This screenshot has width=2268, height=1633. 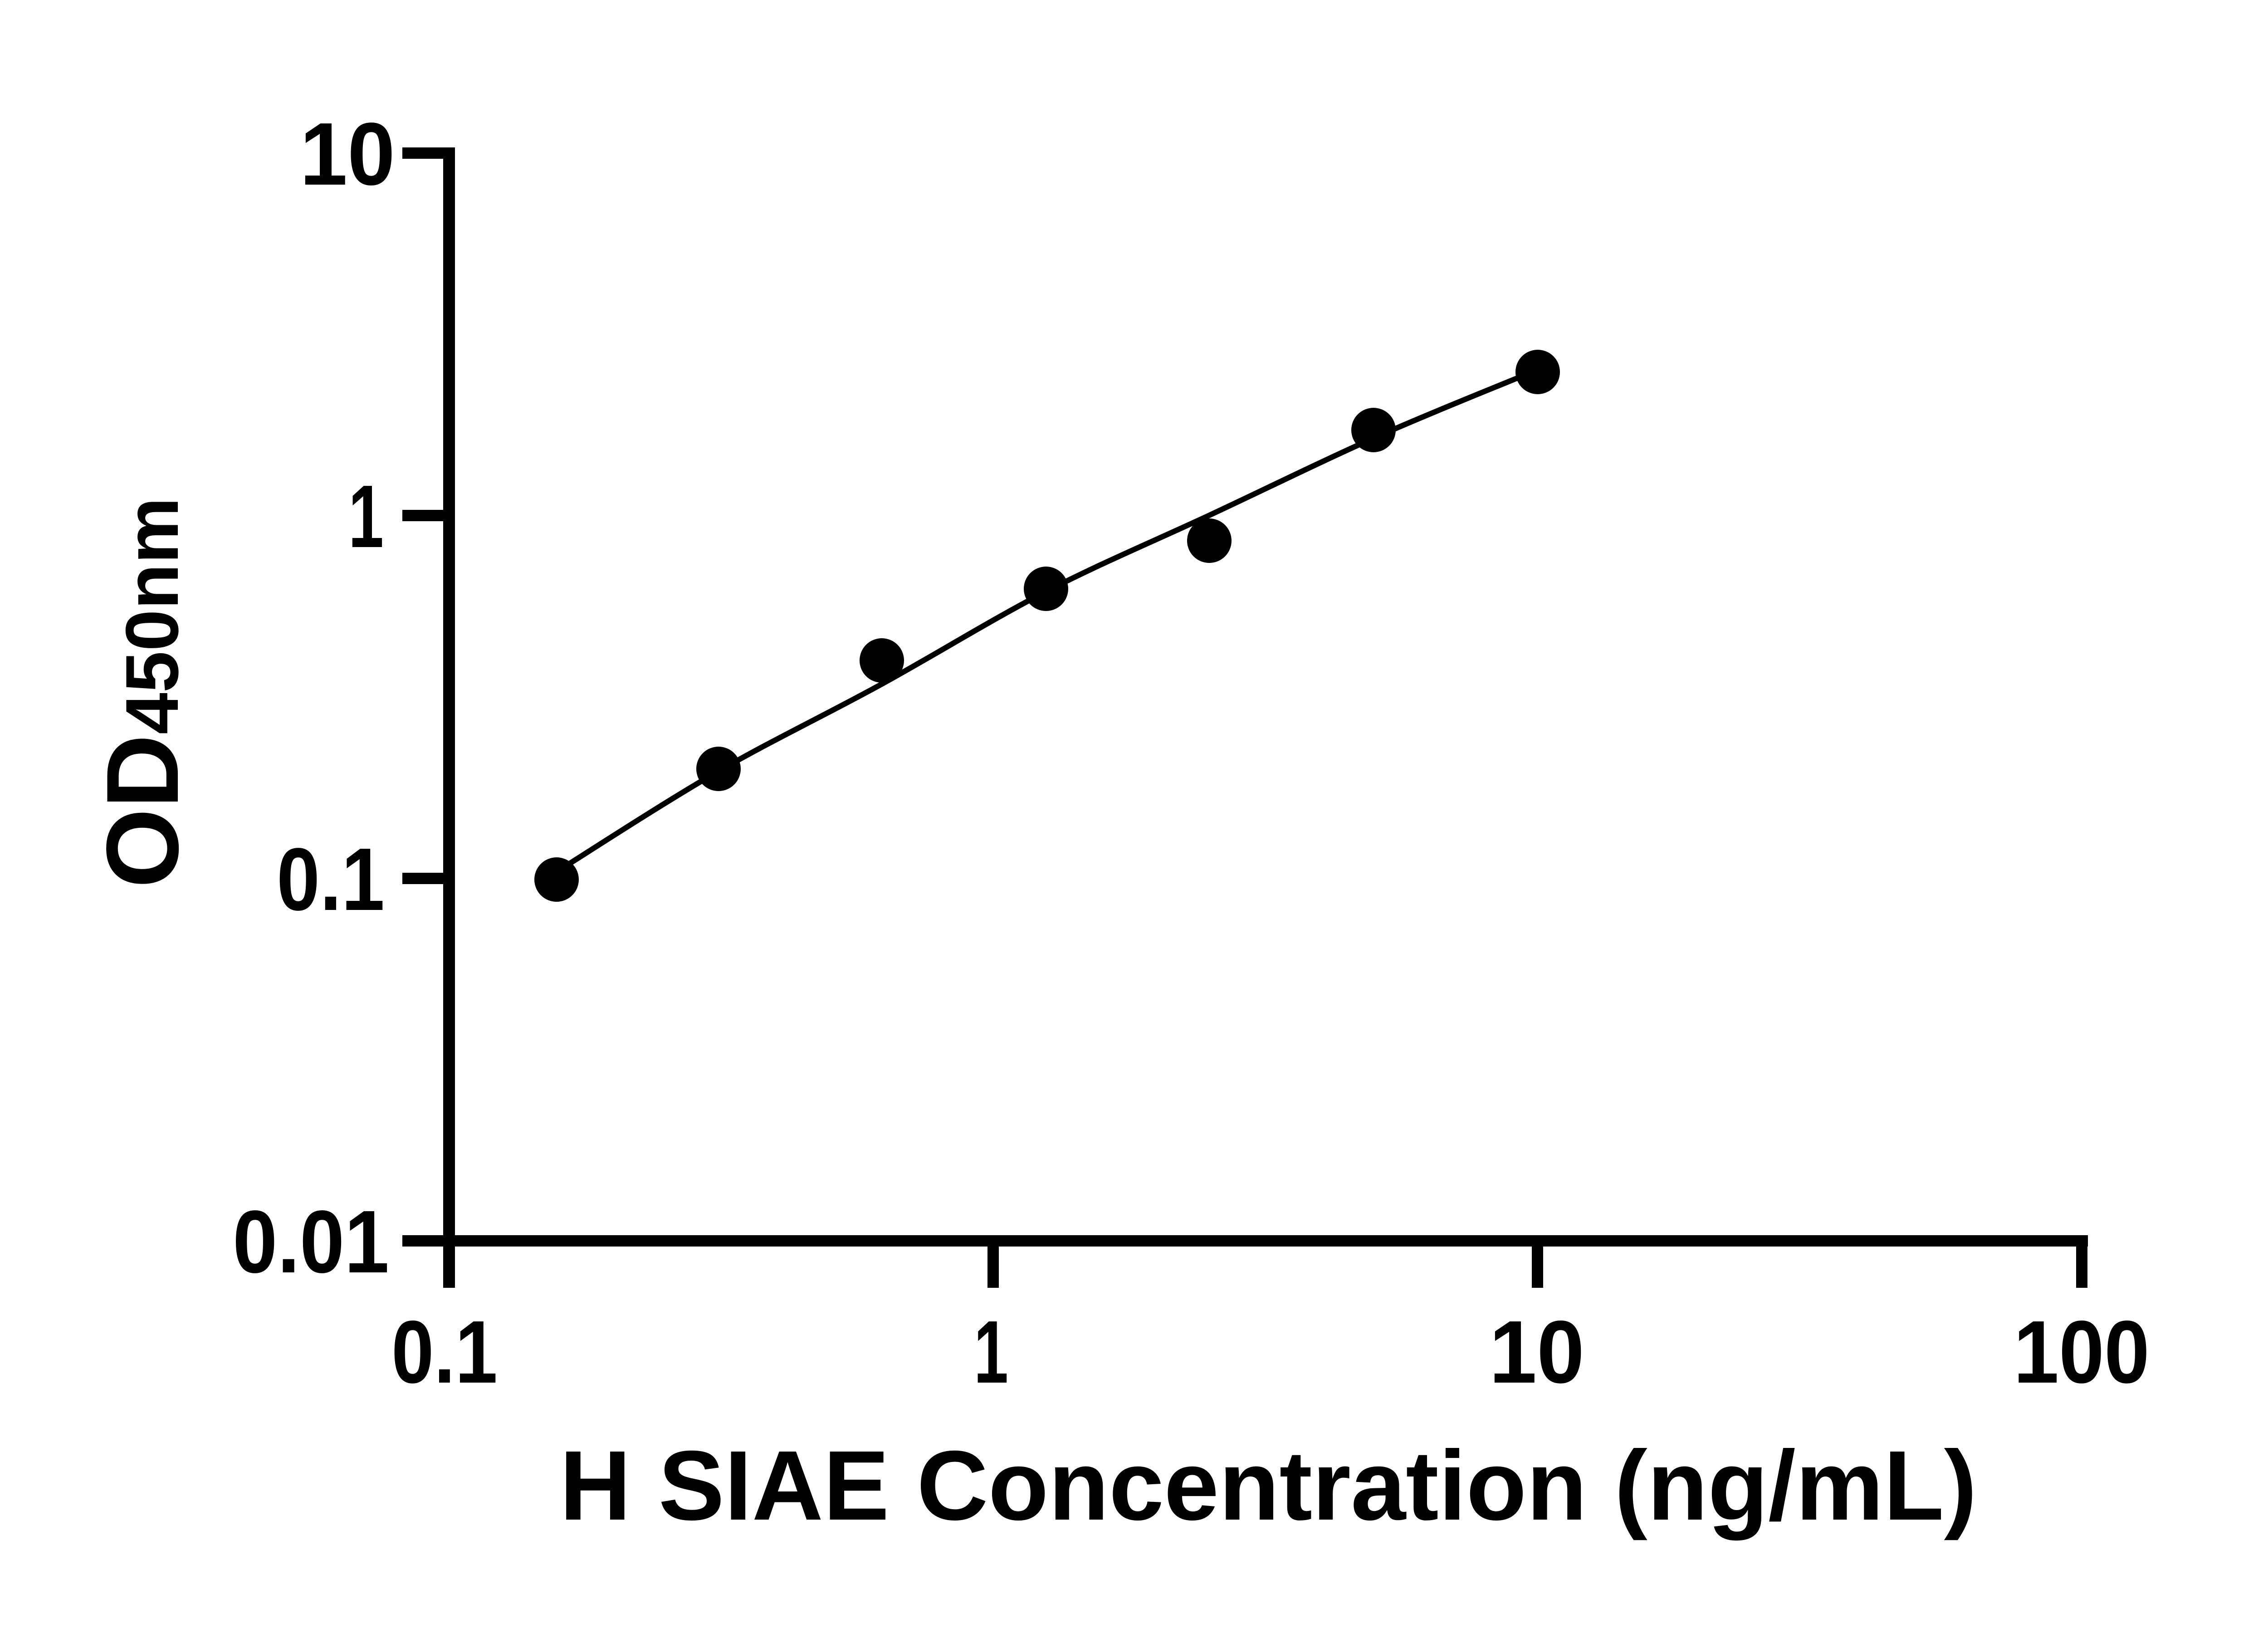 What do you see at coordinates (1269, 1486) in the screenshot?
I see `svg-text: H SIAE Concentration (ng/mL)` at bounding box center [1269, 1486].